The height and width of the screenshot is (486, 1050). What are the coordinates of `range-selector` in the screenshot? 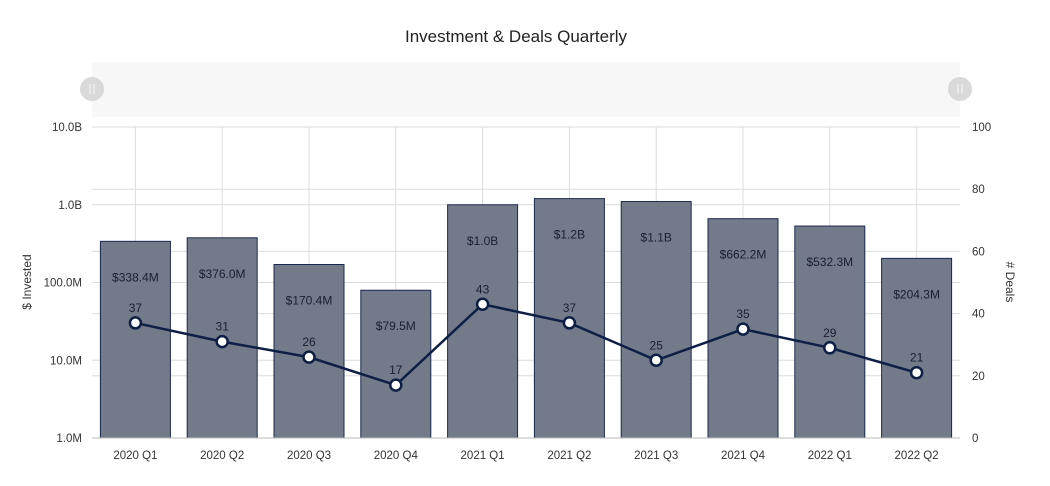 It's located at (526, 89).